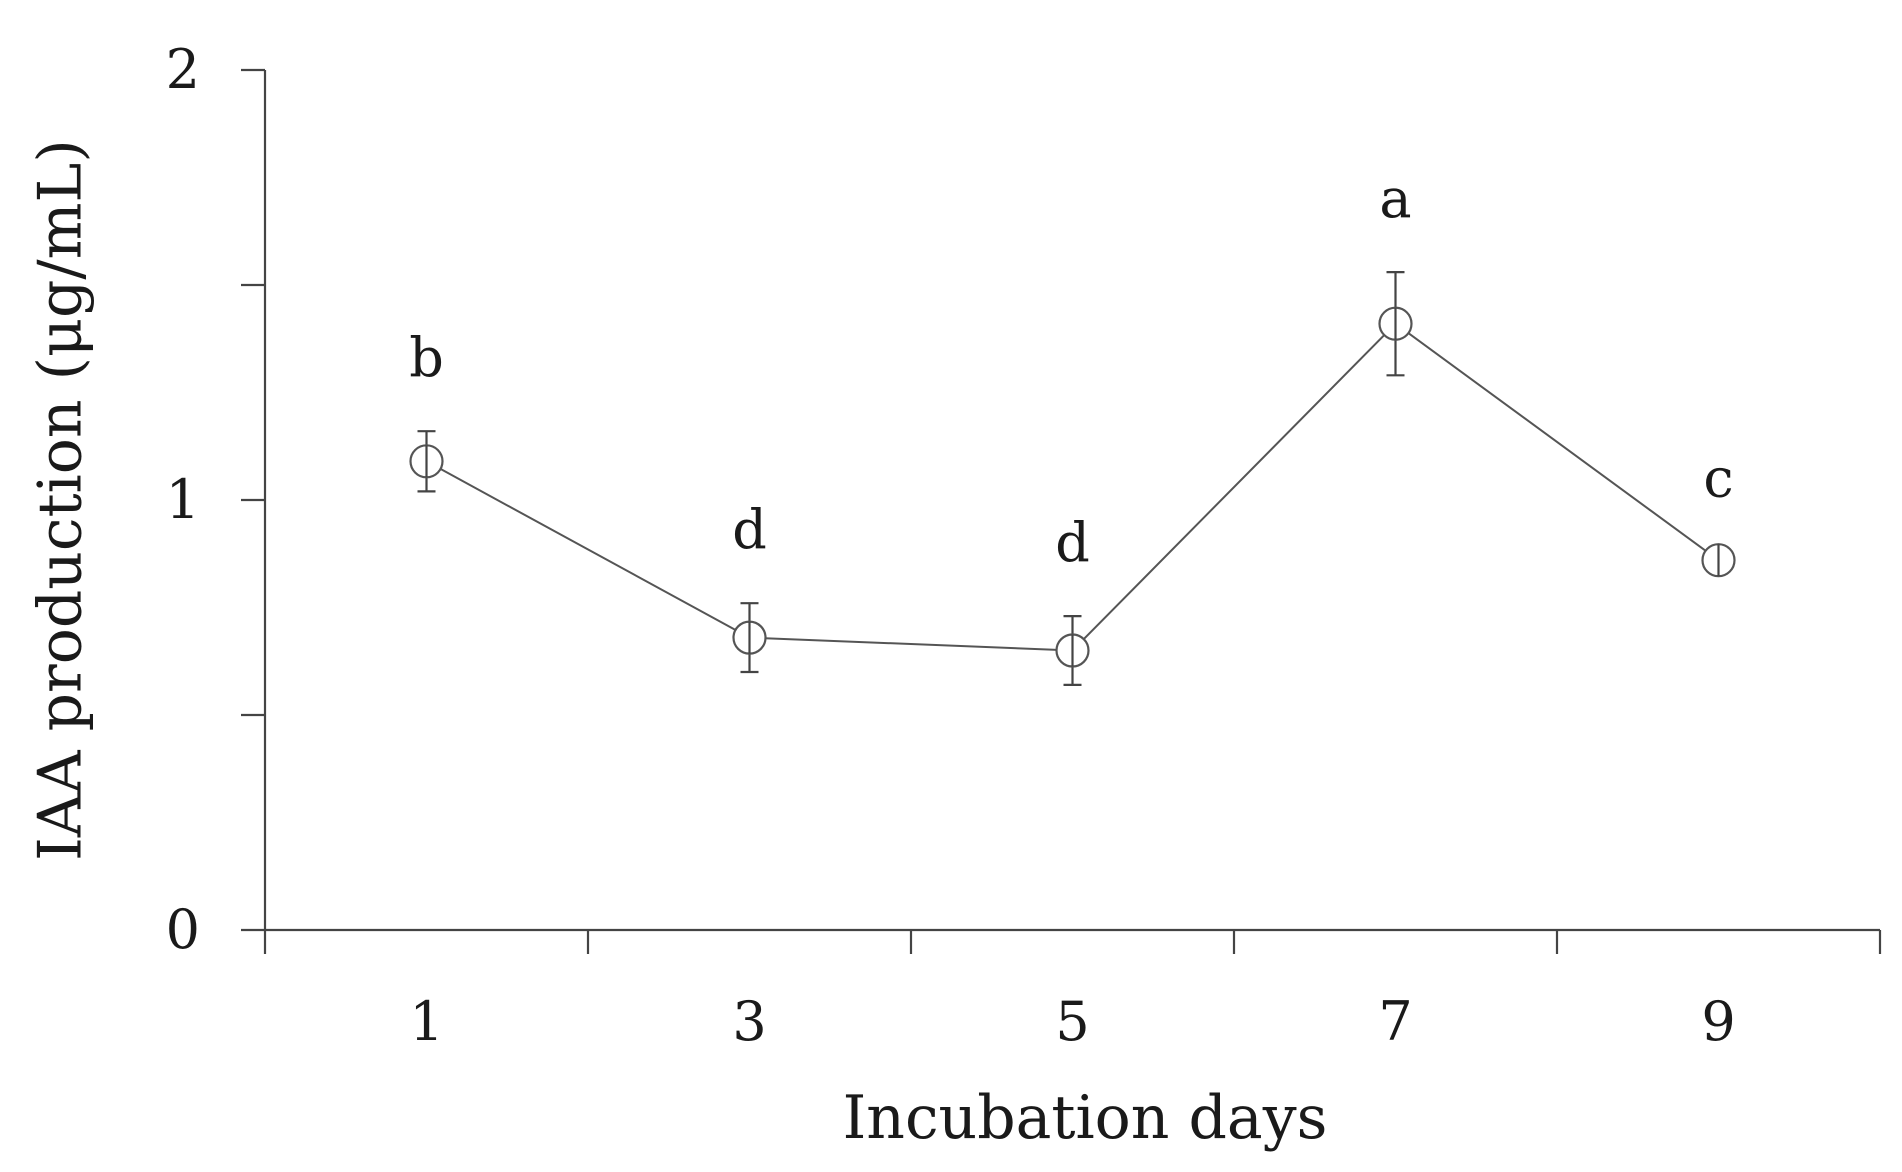 This screenshot has height=1172, width=1902. I want to click on y-tick-label: 0, so click(183, 929).